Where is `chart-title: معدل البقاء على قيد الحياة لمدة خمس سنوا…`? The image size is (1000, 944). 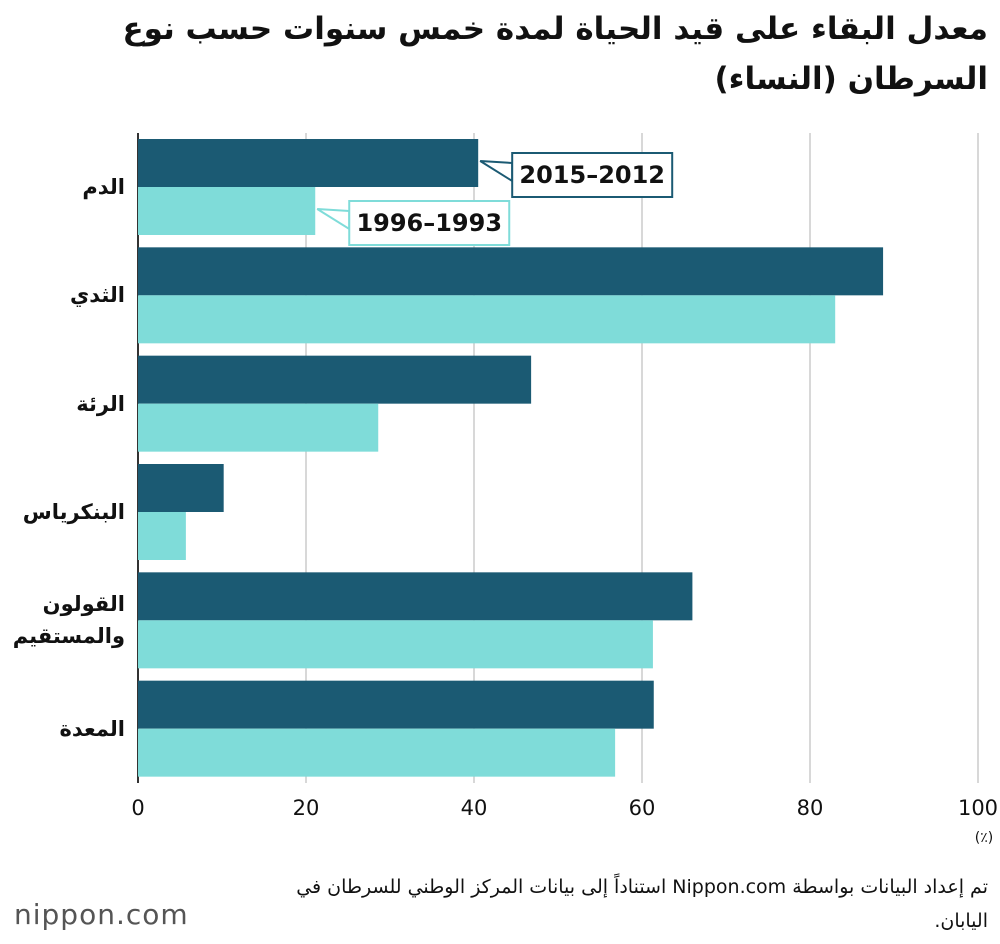
chart-title: معدل البقاء على قيد الحياة لمدة خمس سنوا… is located at coordinates (555, 54).